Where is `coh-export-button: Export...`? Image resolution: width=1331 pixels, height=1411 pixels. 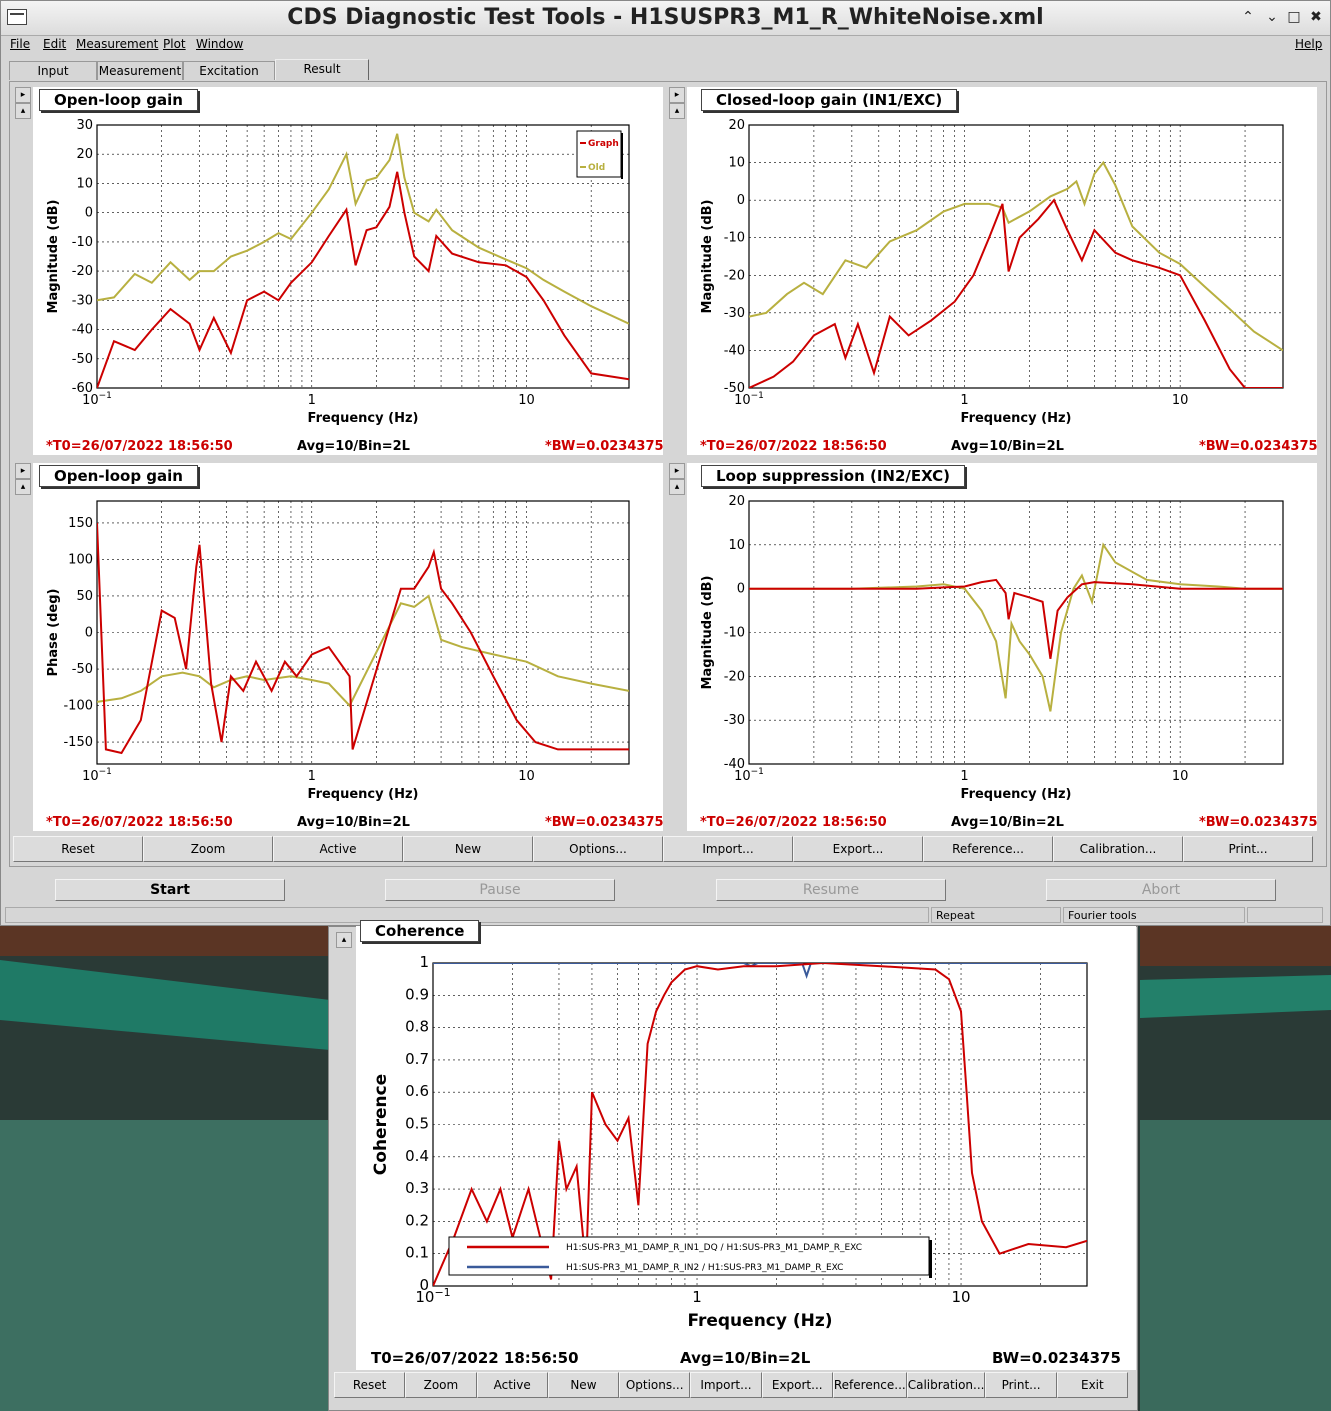 coh-export-button: Export... is located at coordinates (797, 1385).